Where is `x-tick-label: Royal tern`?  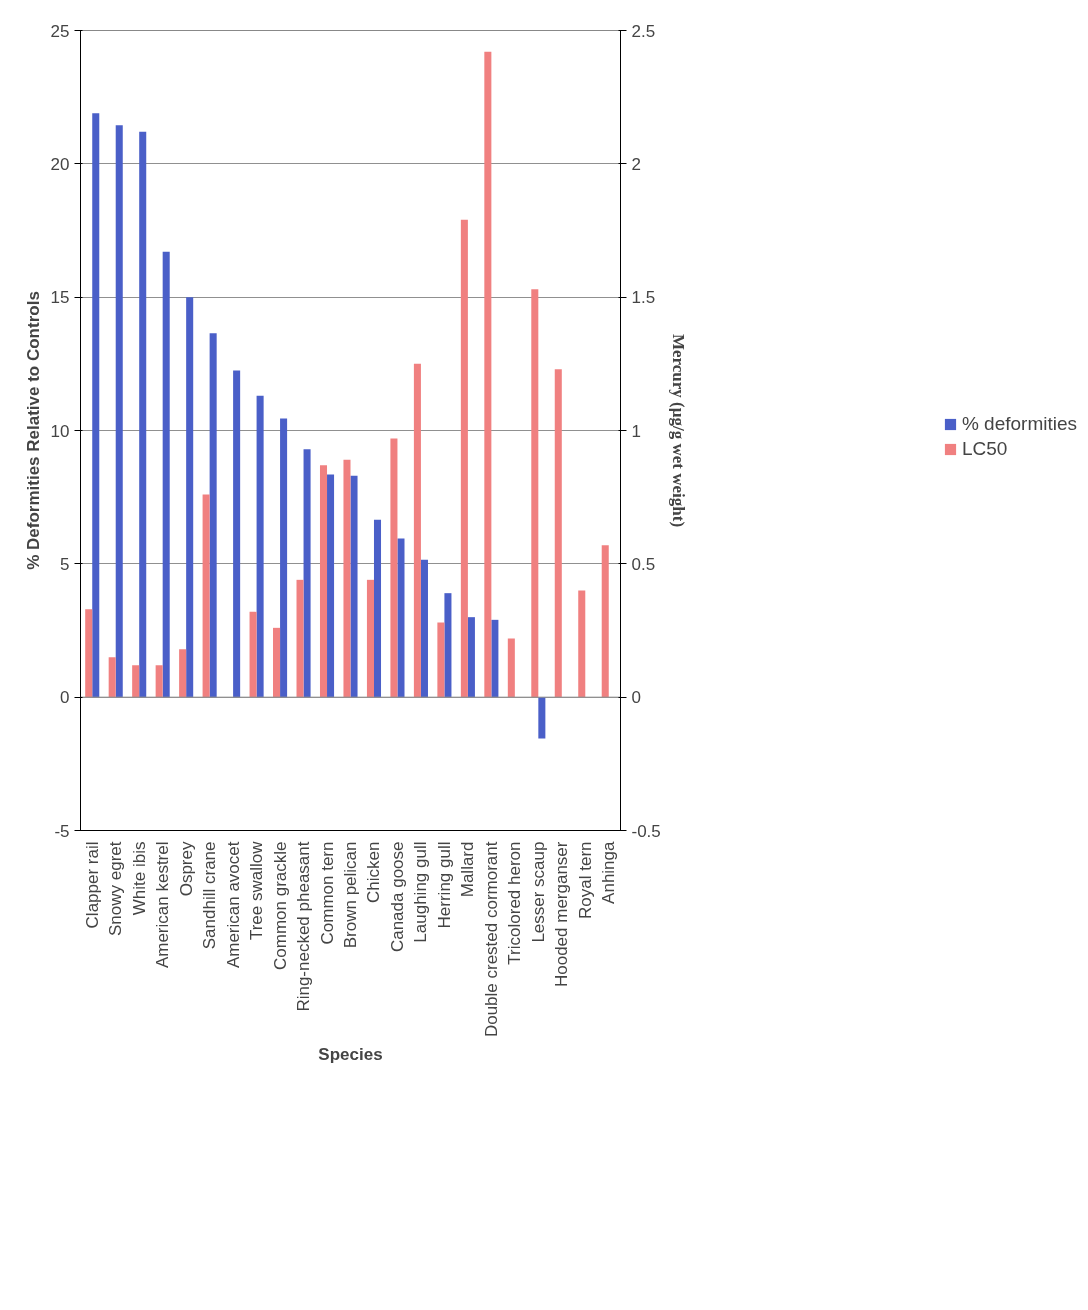 x-tick-label: Royal tern is located at coordinates (585, 880).